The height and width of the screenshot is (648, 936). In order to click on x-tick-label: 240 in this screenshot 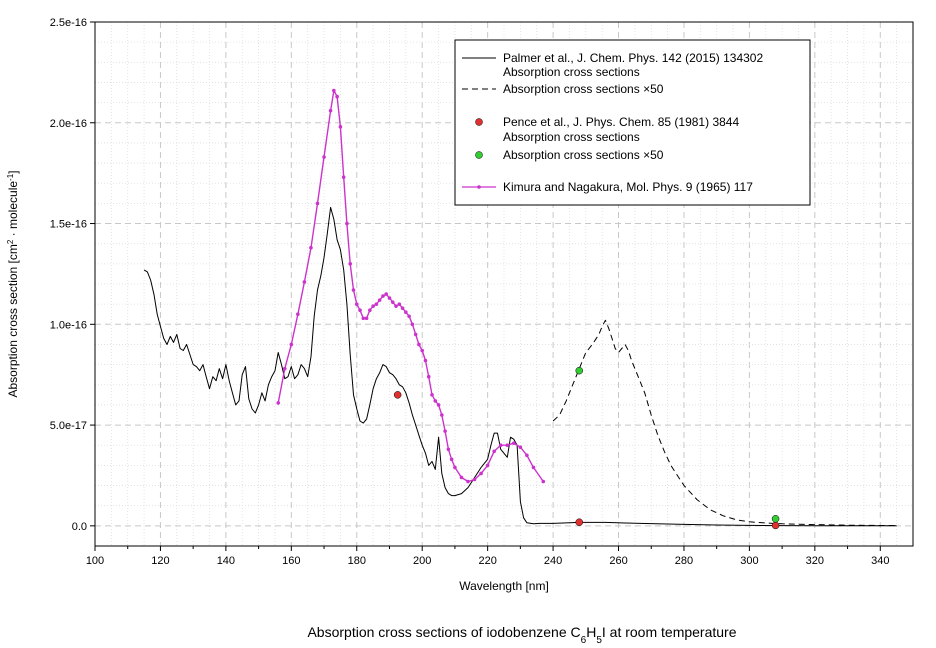, I will do `click(553, 561)`.